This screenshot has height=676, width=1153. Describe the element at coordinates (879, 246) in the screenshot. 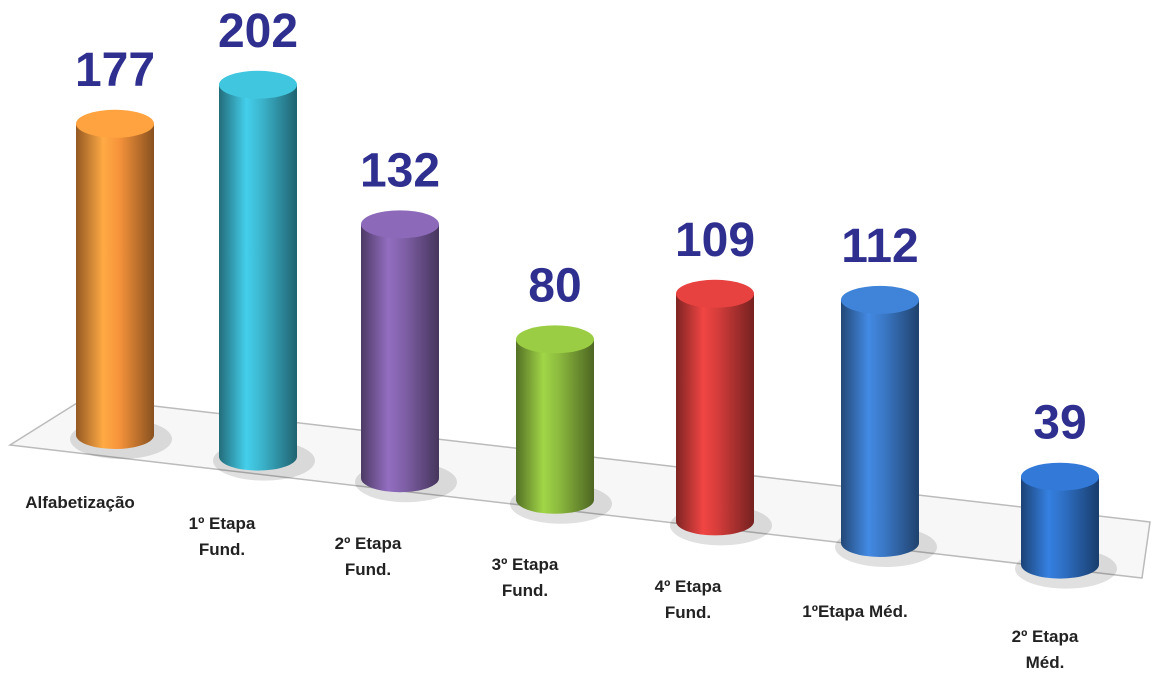

I see `value-label: 112` at that location.